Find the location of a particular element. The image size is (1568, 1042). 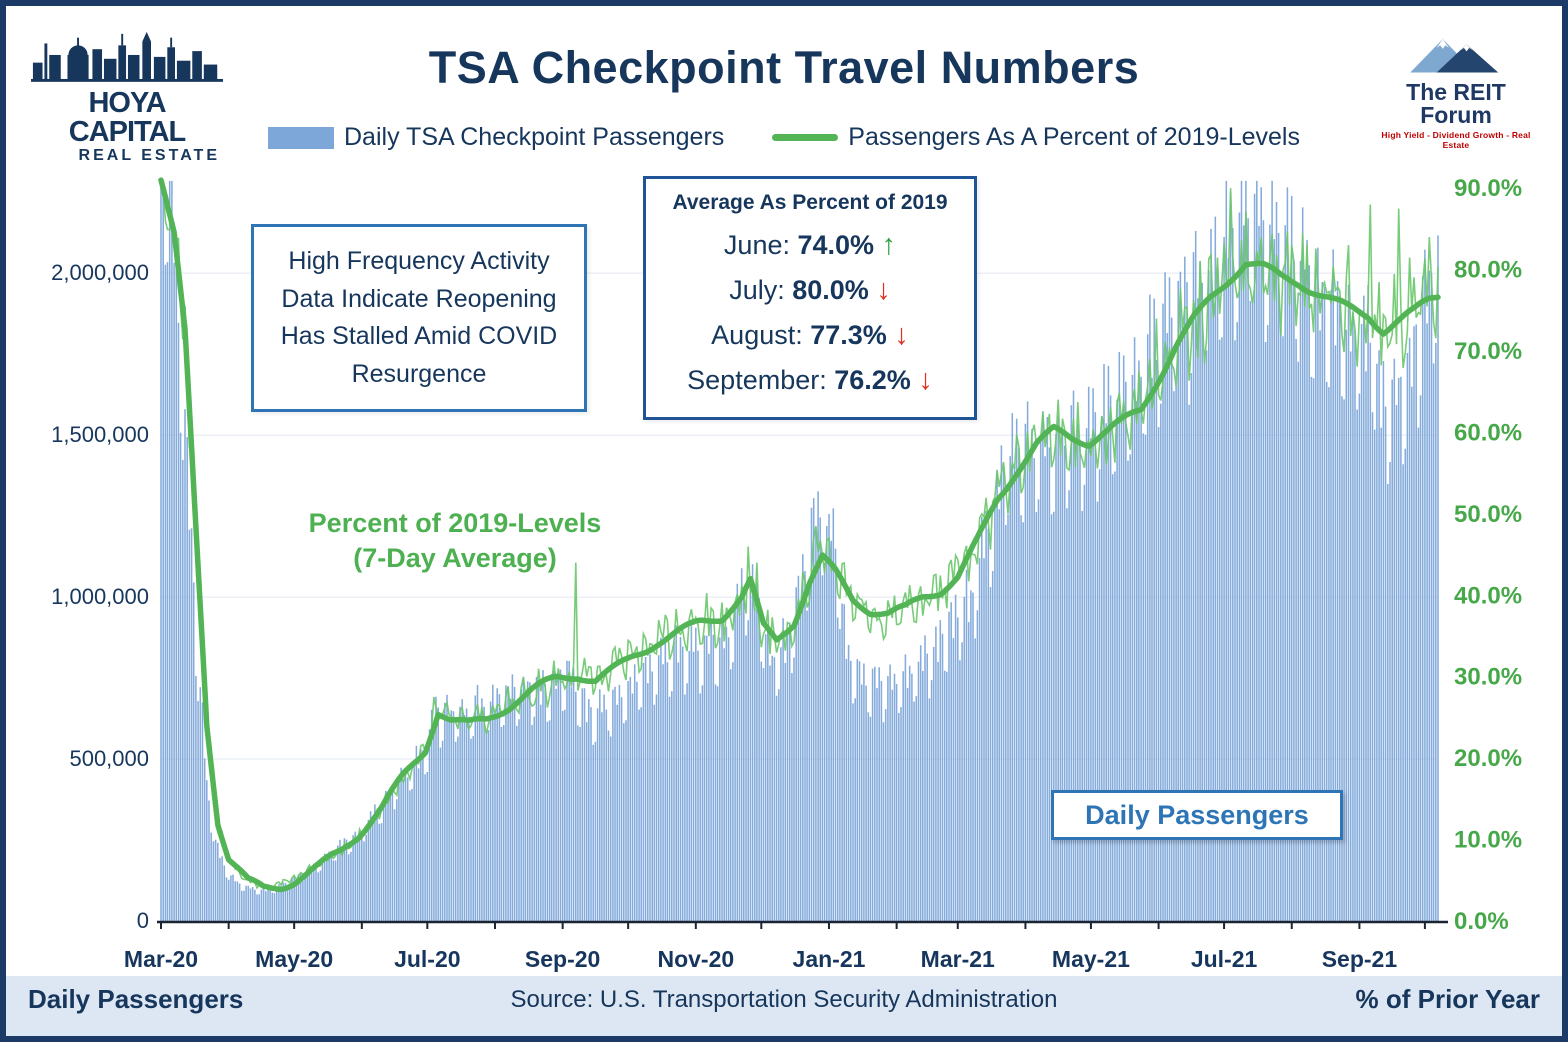

svg-text: May-20 is located at coordinates (294, 959).